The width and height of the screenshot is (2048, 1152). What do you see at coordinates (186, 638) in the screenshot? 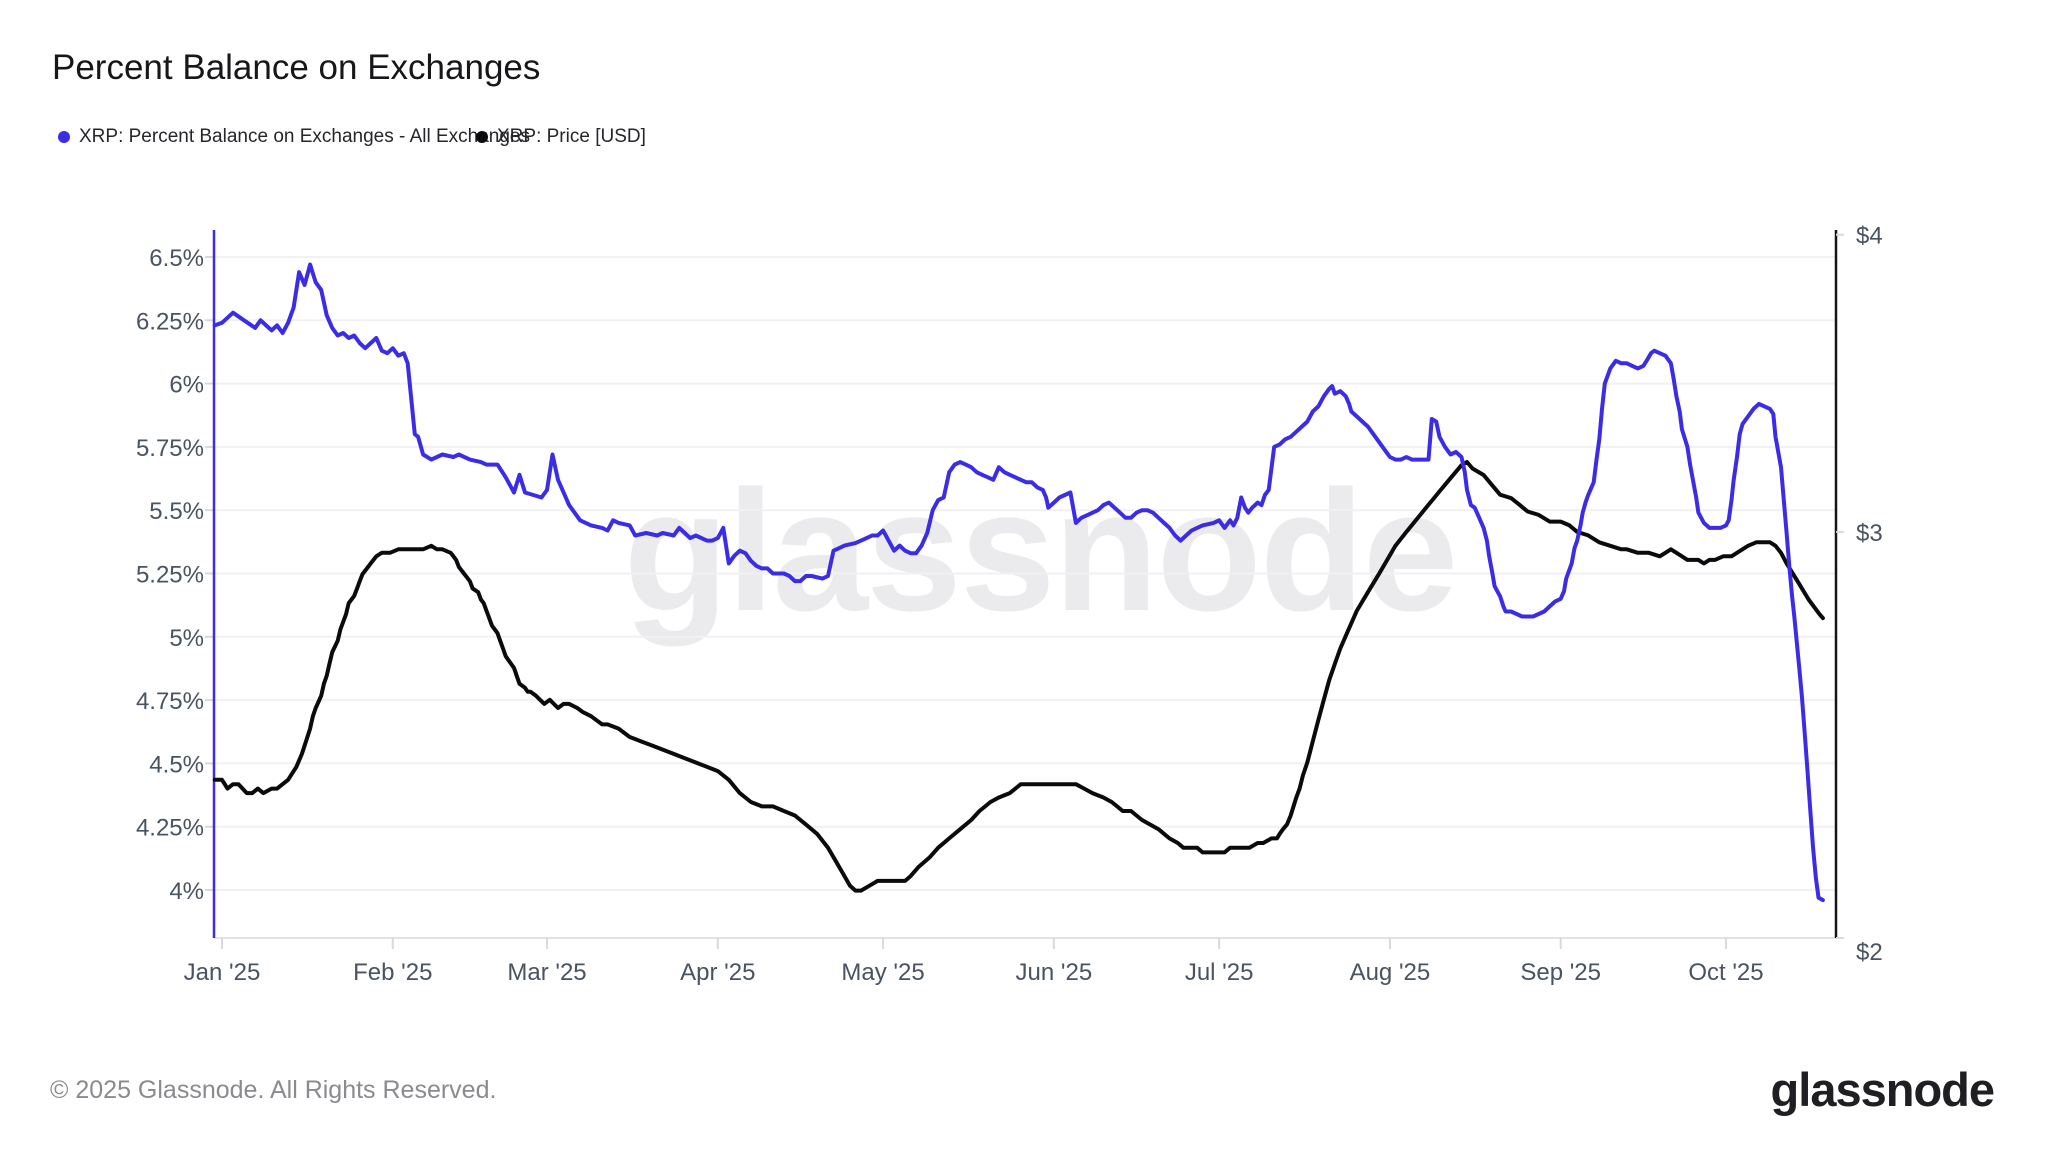
I see `y-axis-left-label: 5%` at bounding box center [186, 638].